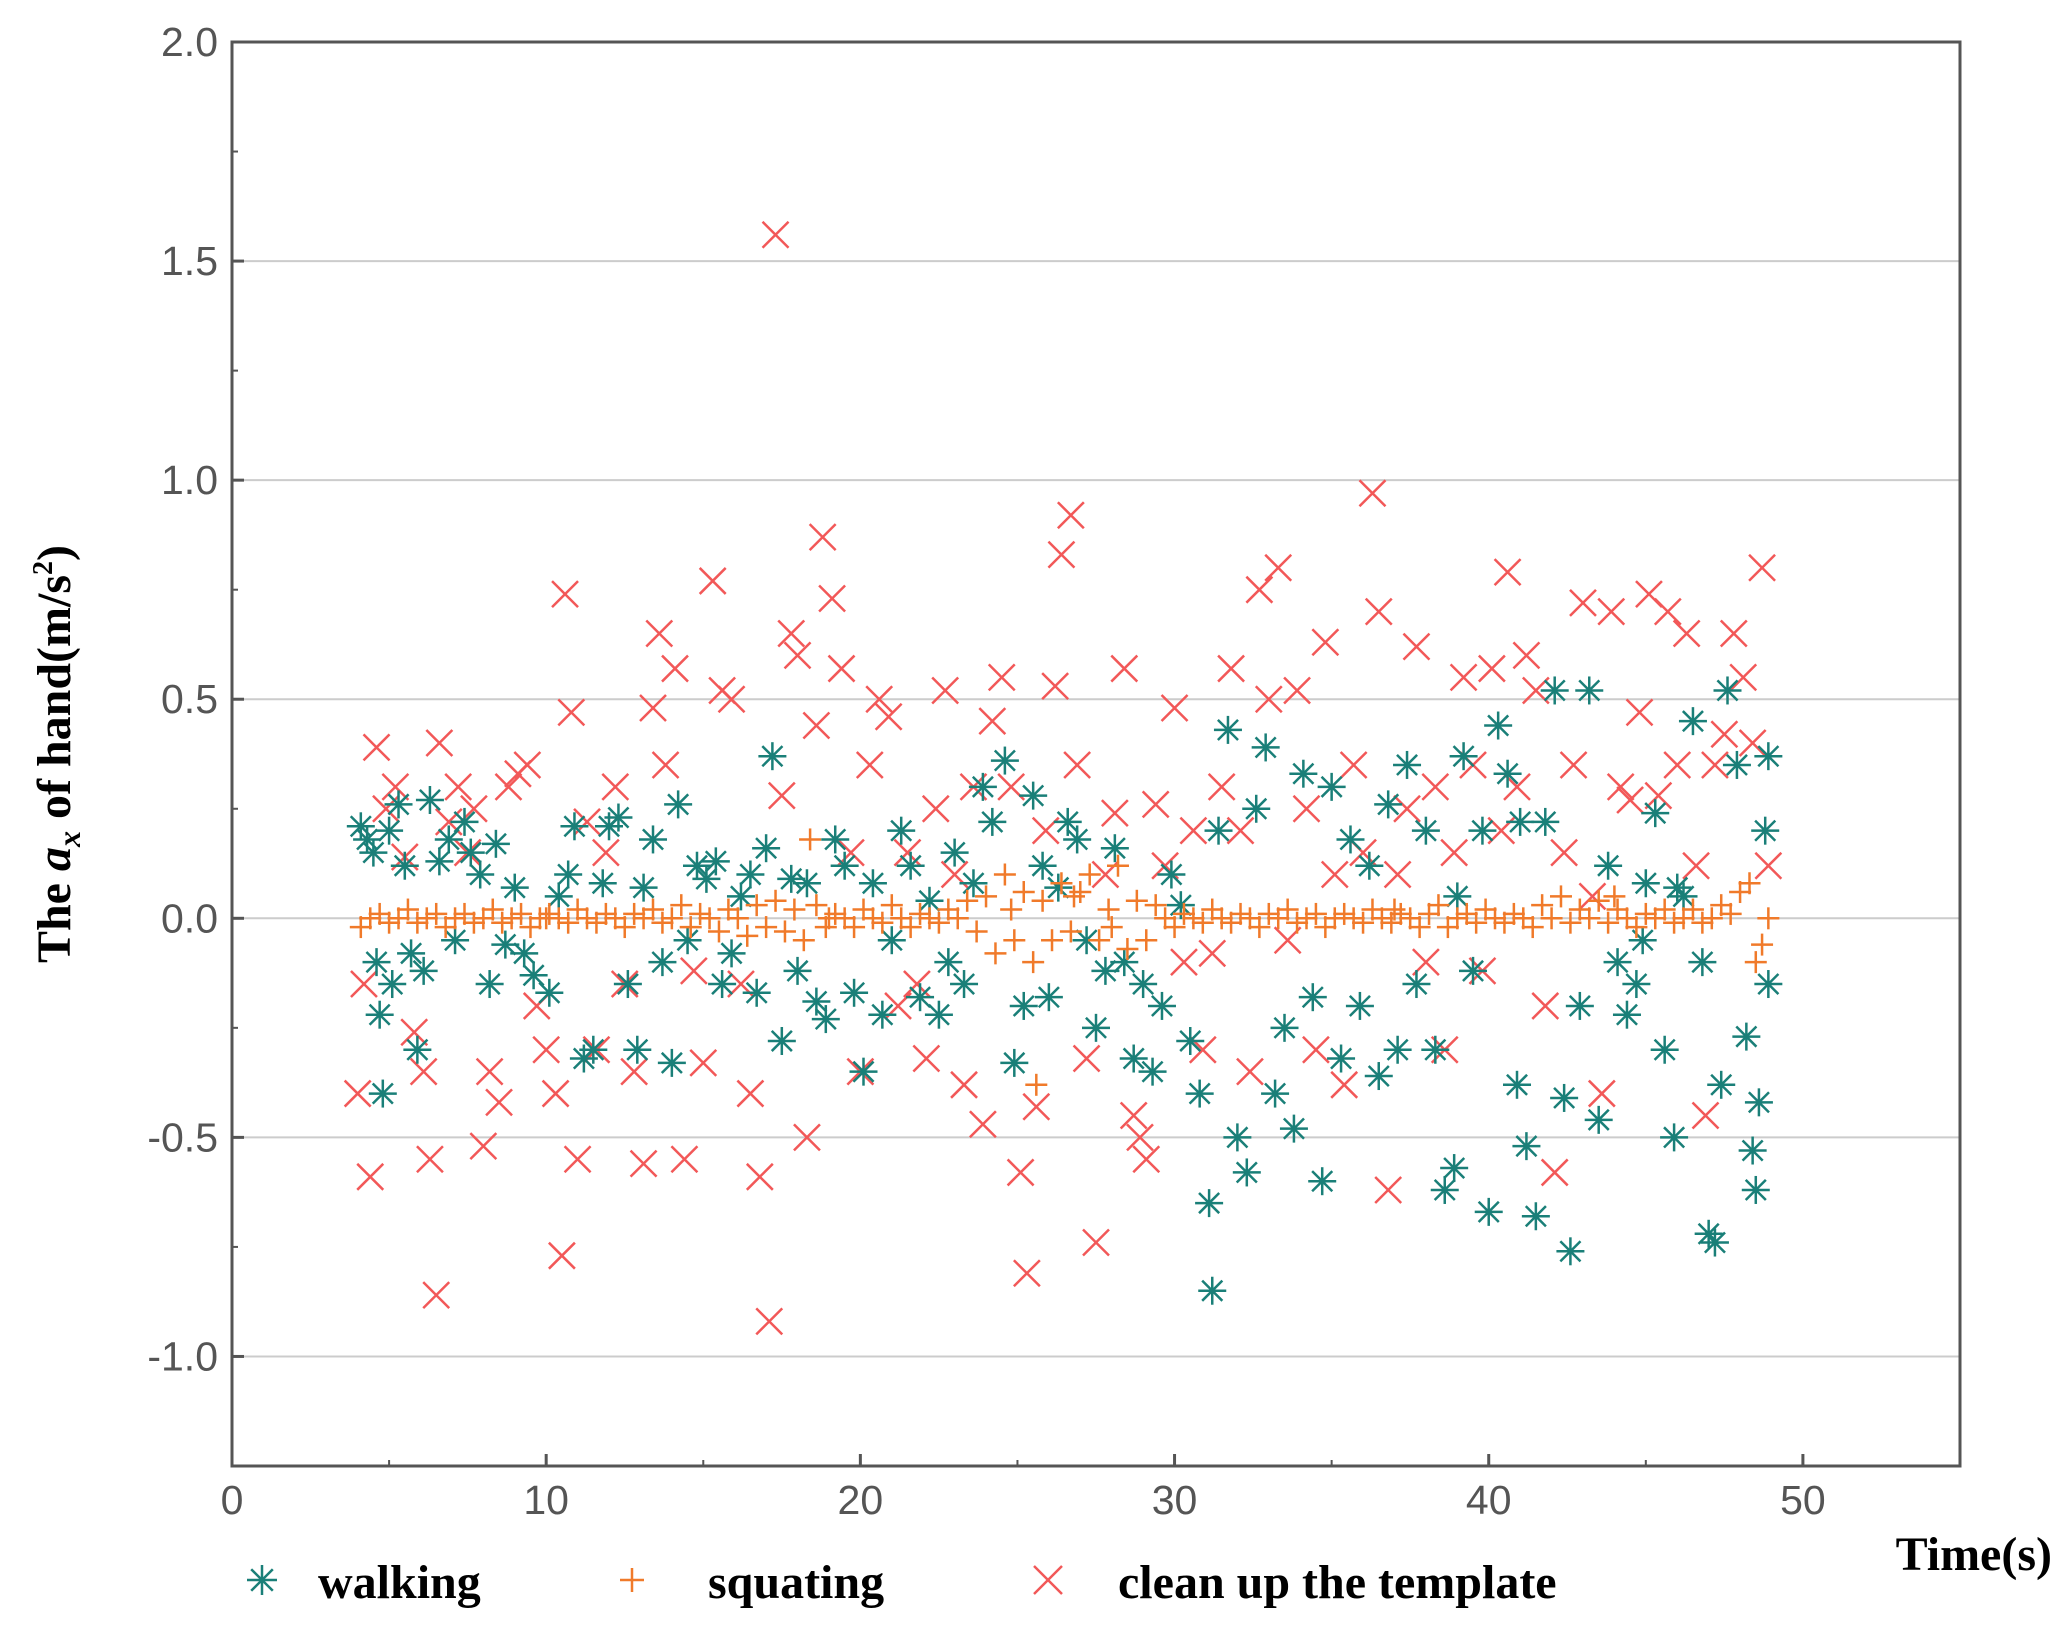  I want to click on x-tick-label: 0, so click(232, 1500).